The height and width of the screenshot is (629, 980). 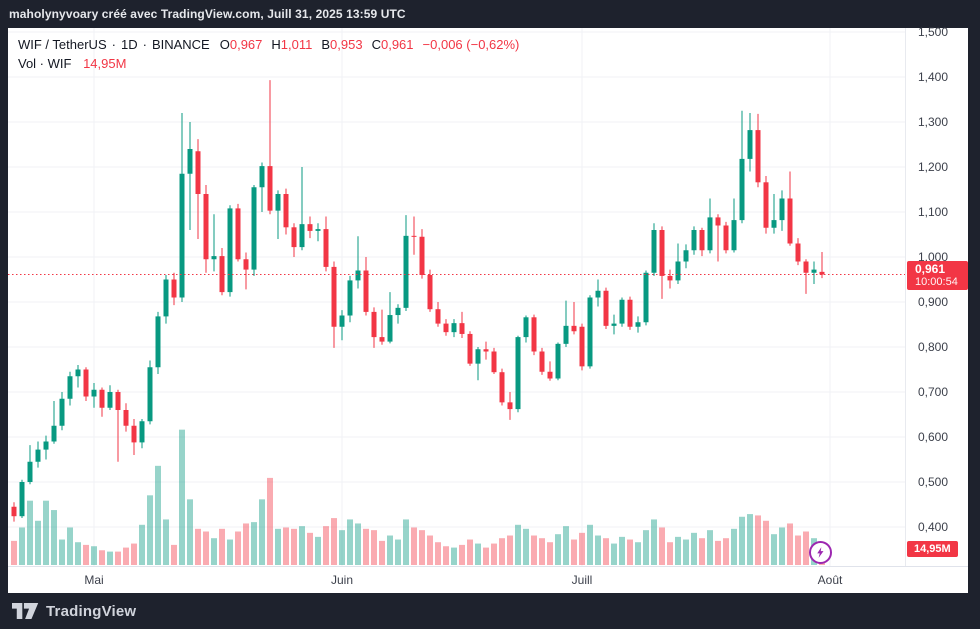 I want to click on price-axis-label: 0,600, so click(x=933, y=437).